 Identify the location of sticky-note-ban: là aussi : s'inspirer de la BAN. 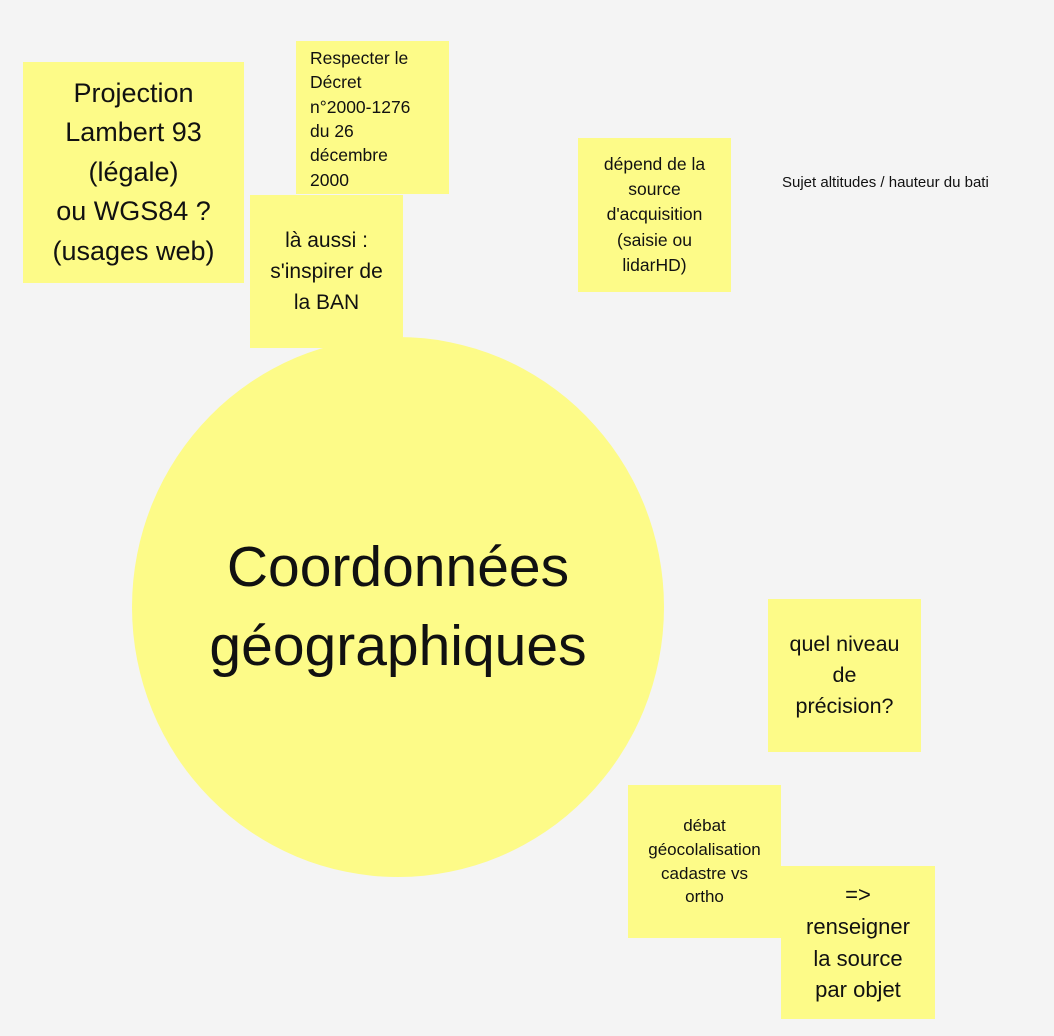
(326, 271).